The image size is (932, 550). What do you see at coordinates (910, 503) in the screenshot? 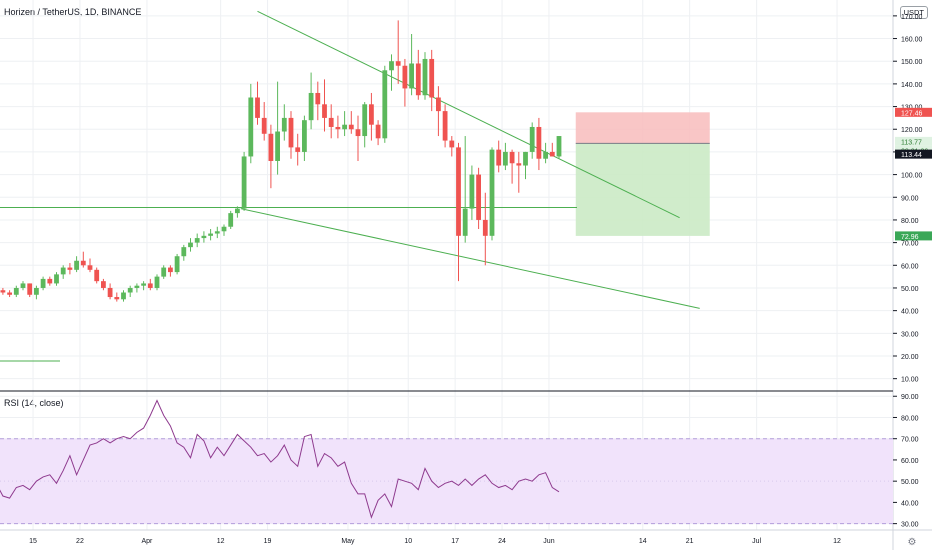
I see `rsi-tick-label: 40.00` at bounding box center [910, 503].